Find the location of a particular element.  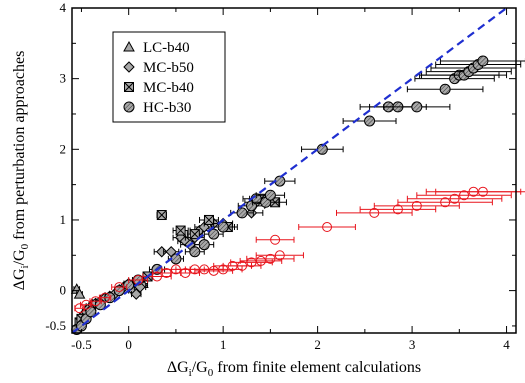

y-tick-label: 3 is located at coordinates (63, 78).